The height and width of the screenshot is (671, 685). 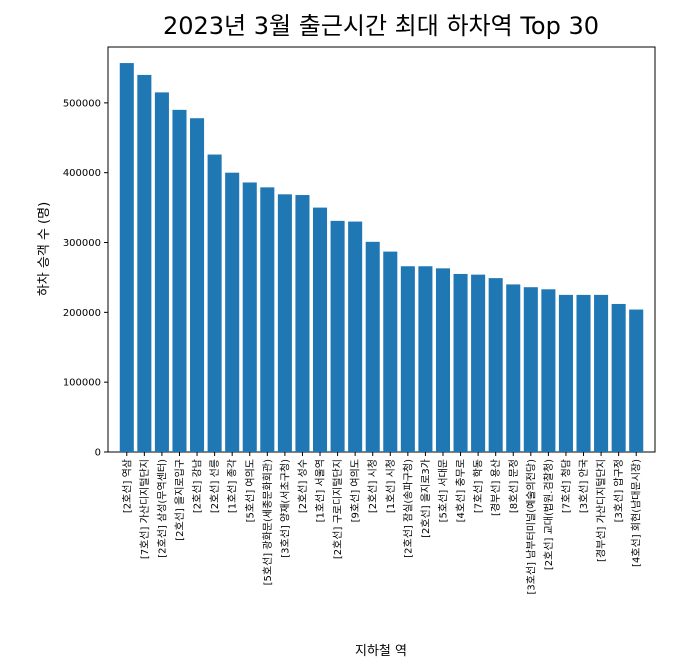 I want to click on x-tick-label: [7호선] 학동, so click(x=479, y=486).